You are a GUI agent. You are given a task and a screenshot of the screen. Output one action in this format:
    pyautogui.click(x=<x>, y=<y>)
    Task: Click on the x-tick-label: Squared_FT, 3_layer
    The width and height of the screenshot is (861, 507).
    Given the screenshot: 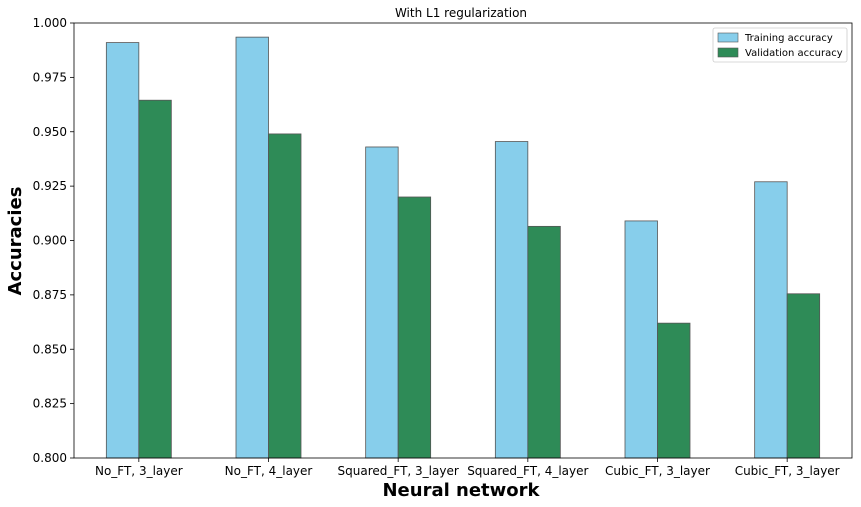 What is the action you would take?
    pyautogui.click(x=398, y=471)
    